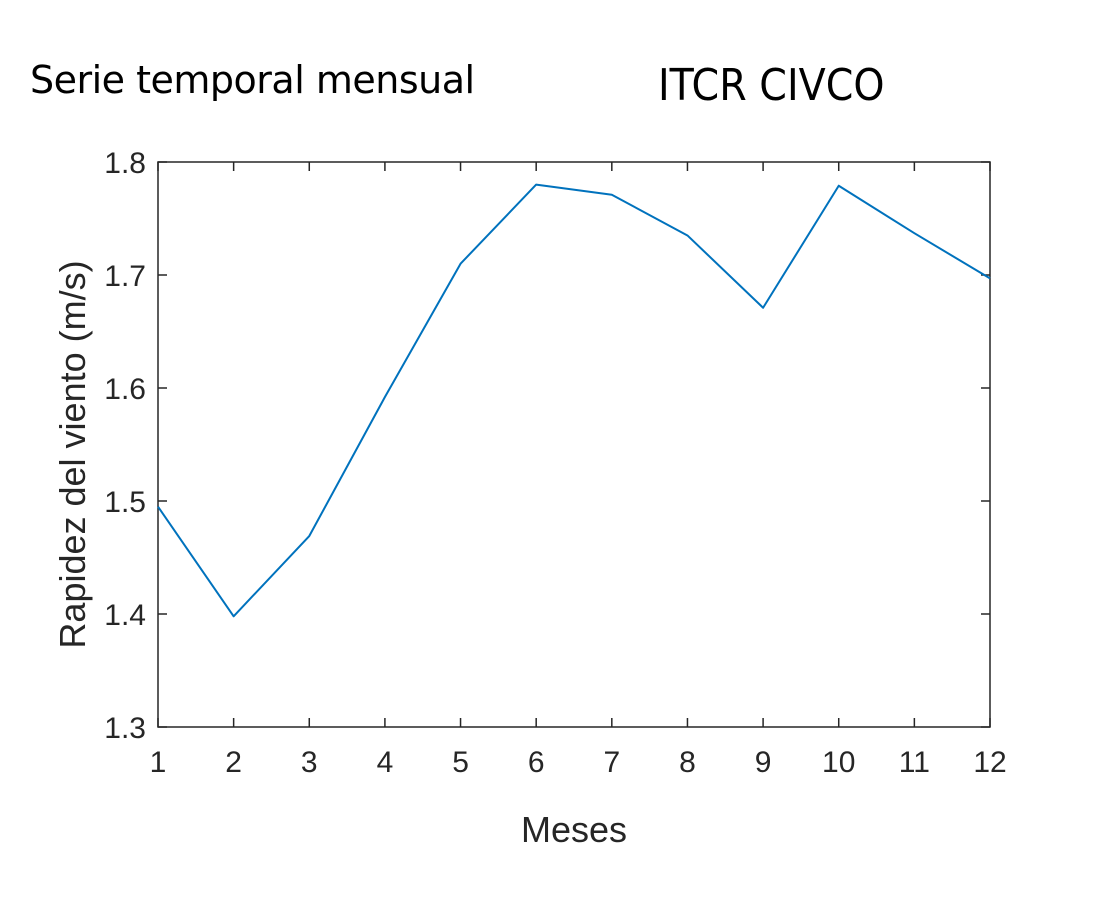 The width and height of the screenshot is (1096, 897). Describe the element at coordinates (252, 80) in the screenshot. I see `chart-title-left: Serie temporal mensual` at that location.